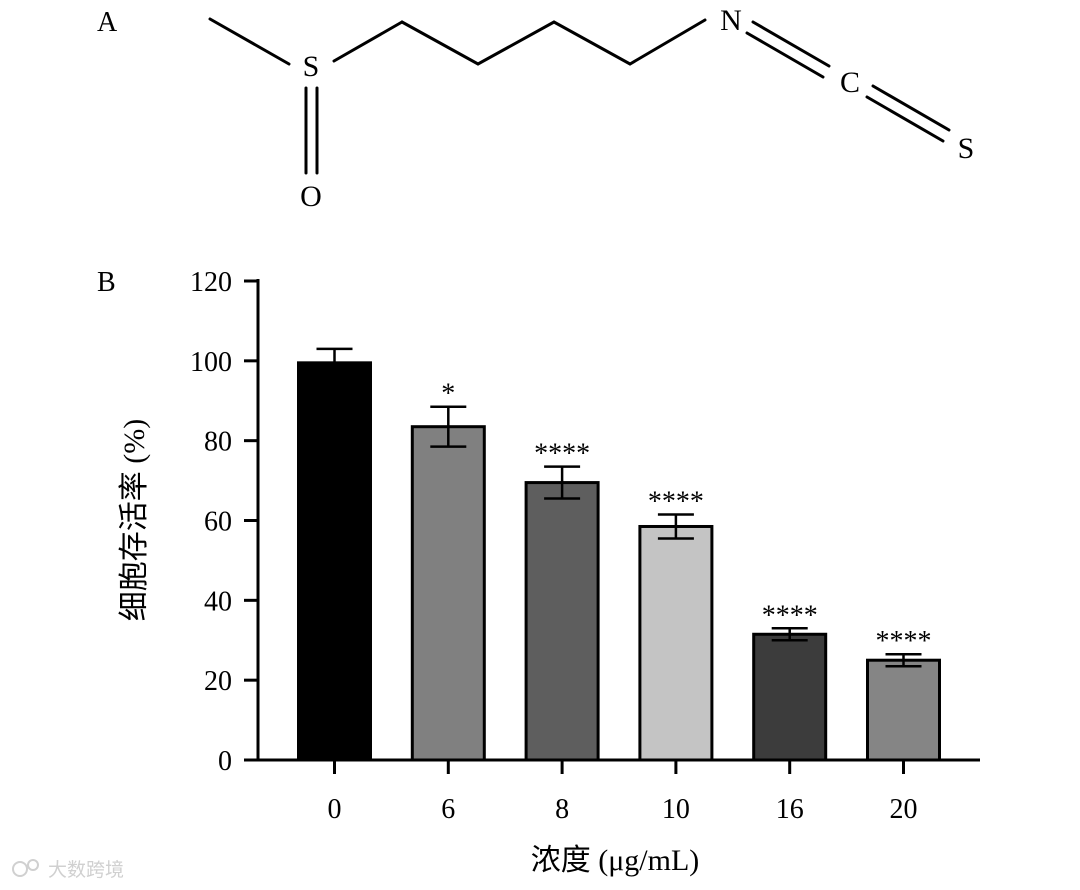 Image resolution: width=1080 pixels, height=890 pixels. What do you see at coordinates (790, 809) in the screenshot?
I see `x-tick-label: 16` at bounding box center [790, 809].